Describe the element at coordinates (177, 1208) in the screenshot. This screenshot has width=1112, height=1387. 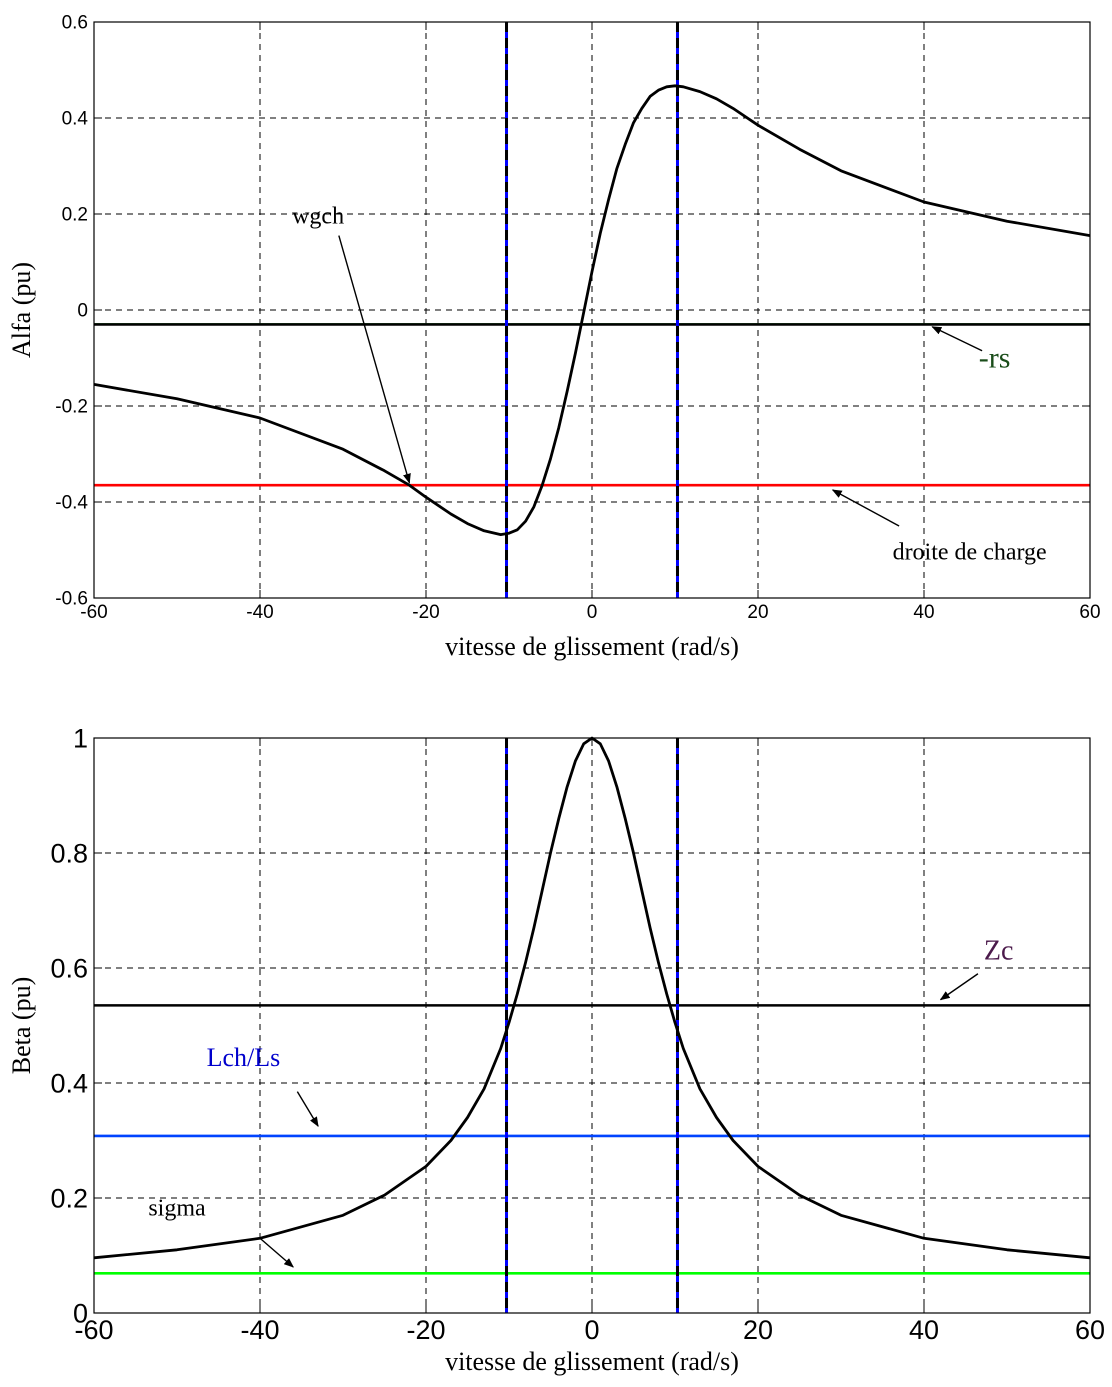
I see `annotation-label: sigma` at that location.